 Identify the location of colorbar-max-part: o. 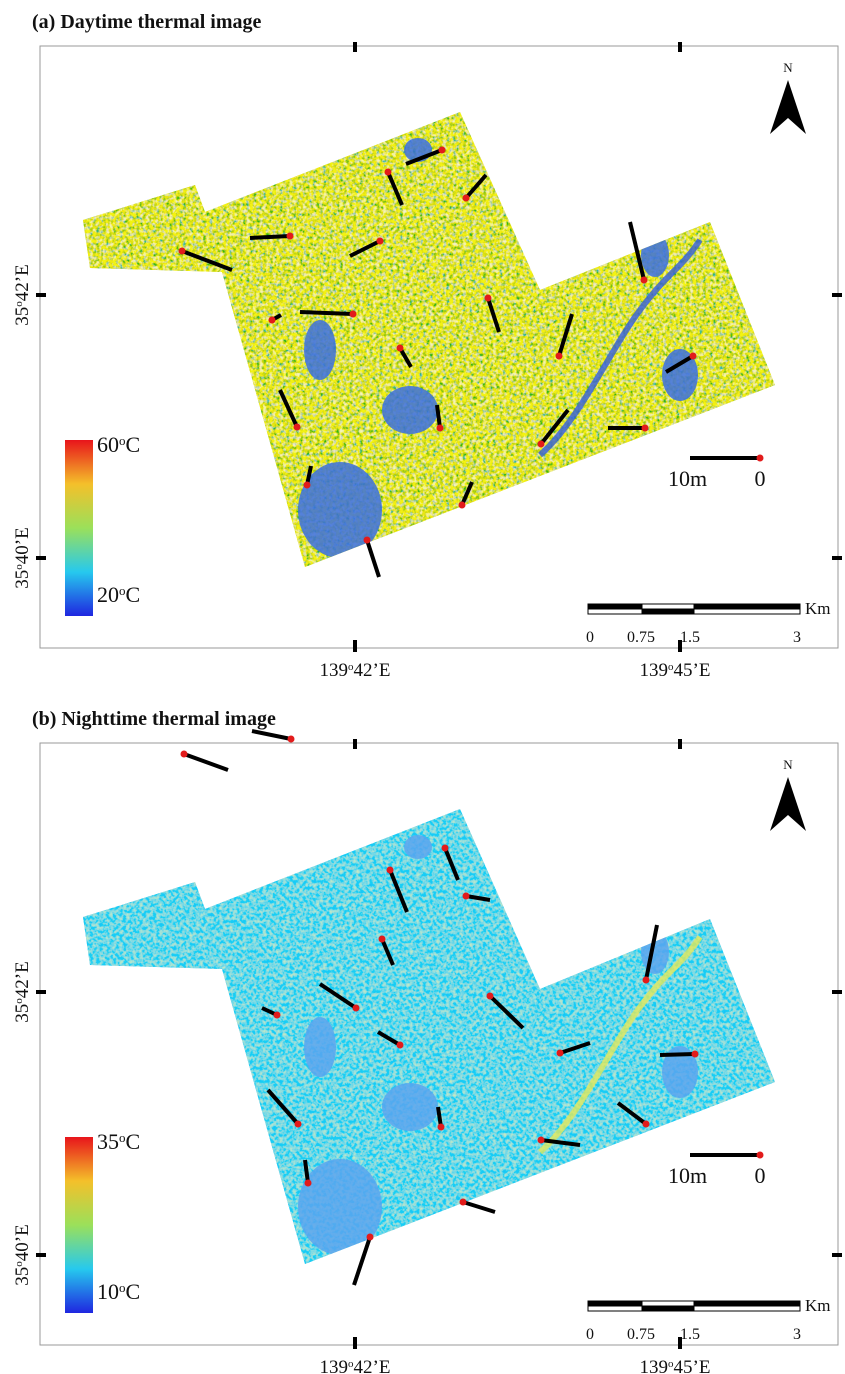
(122, 440).